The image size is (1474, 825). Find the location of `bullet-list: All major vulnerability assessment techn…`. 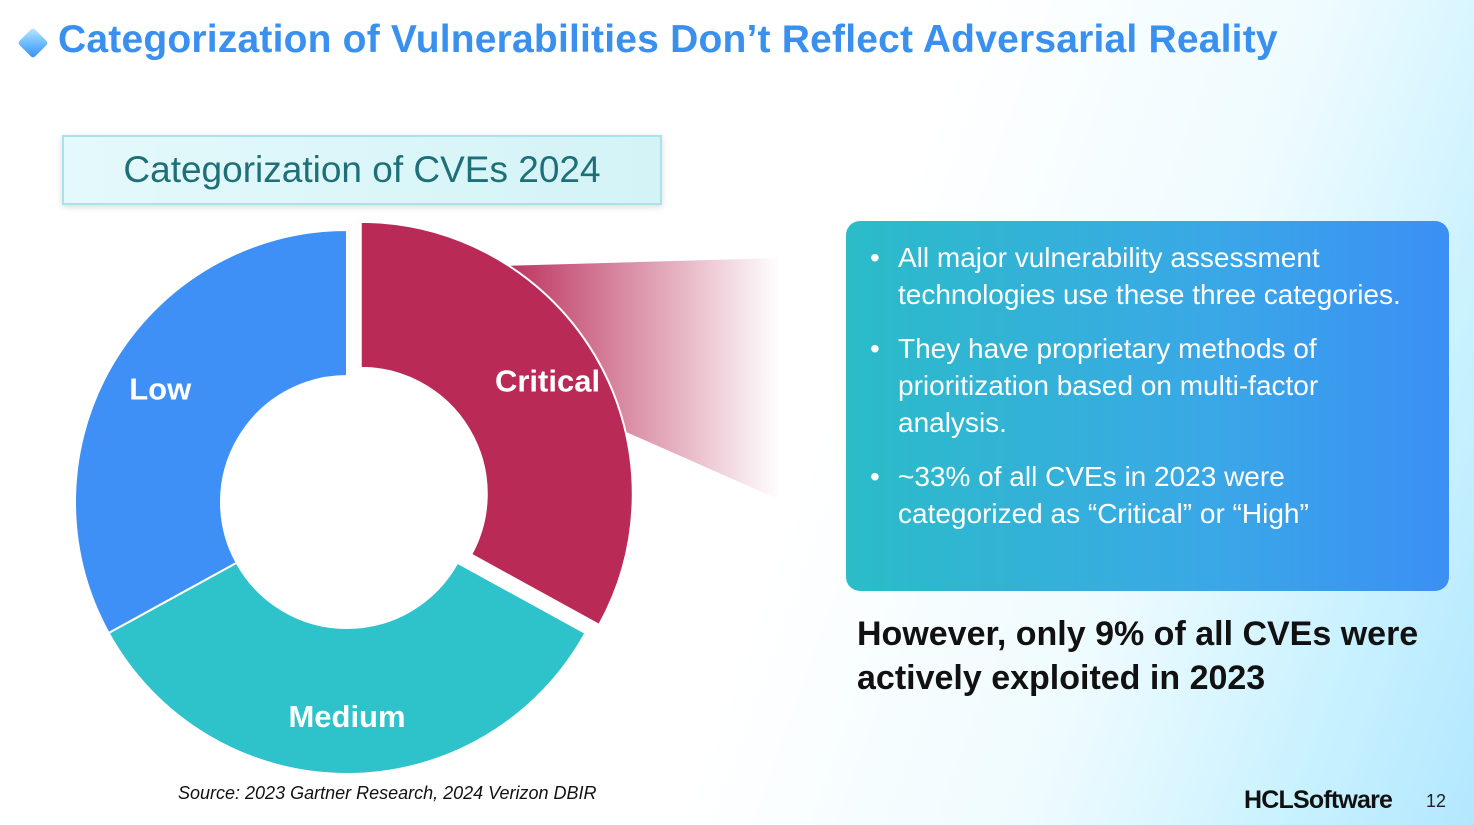

bullet-list: All major vulnerability assessment techn… is located at coordinates (1146, 385).